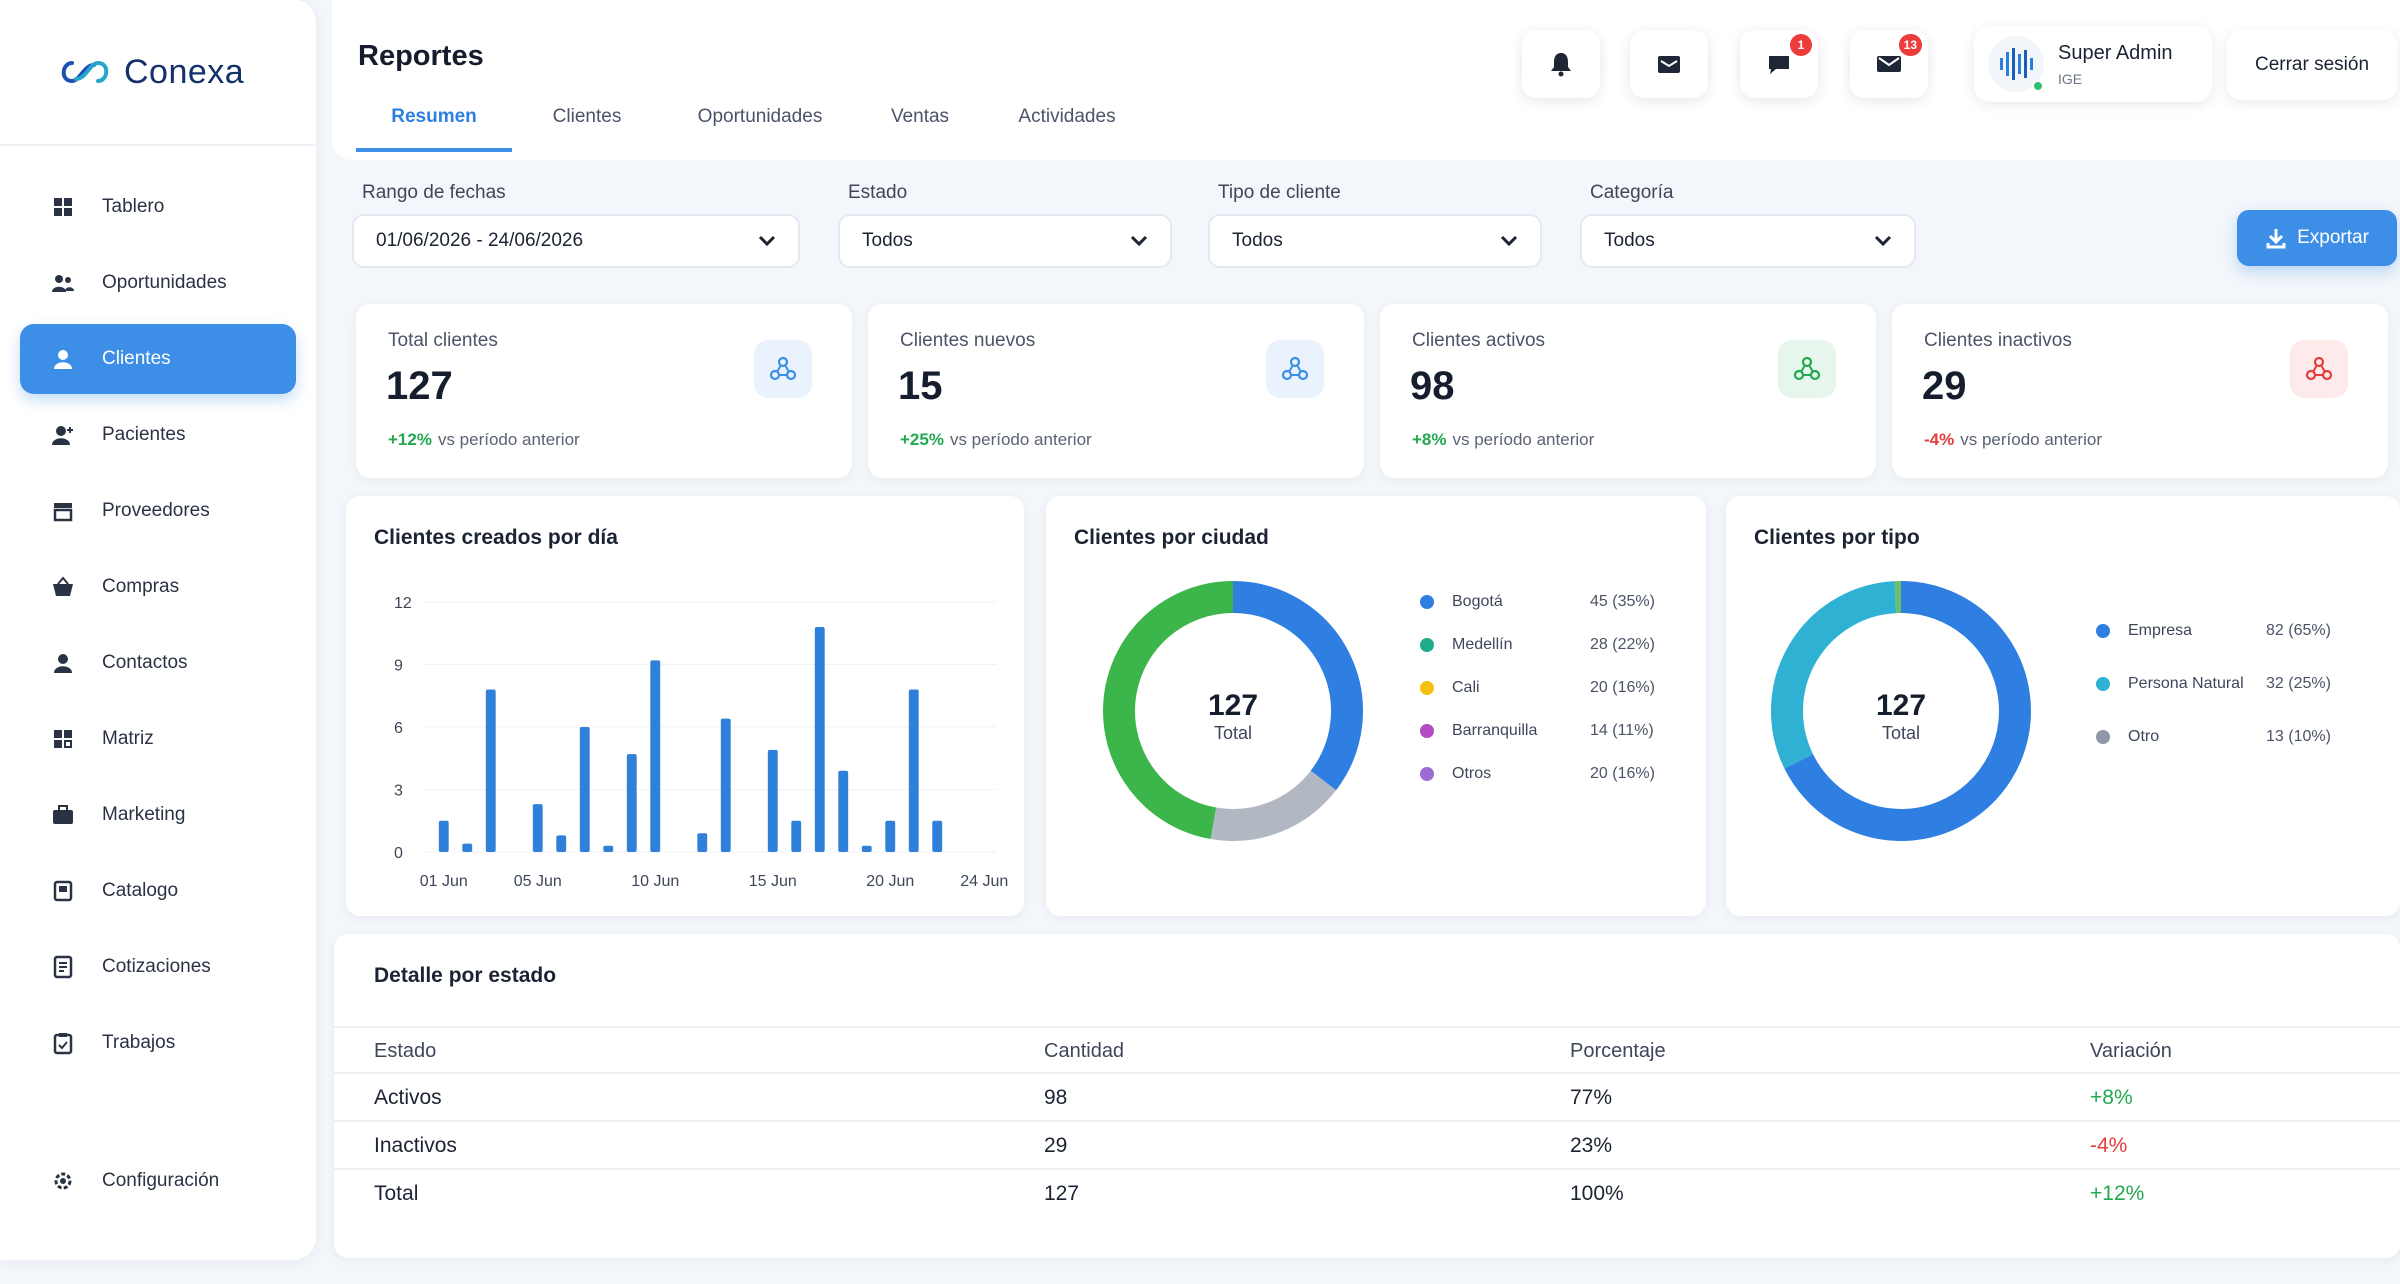 The width and height of the screenshot is (2400, 1284). What do you see at coordinates (396, 1193) in the screenshot?
I see `table-cell: Total` at bounding box center [396, 1193].